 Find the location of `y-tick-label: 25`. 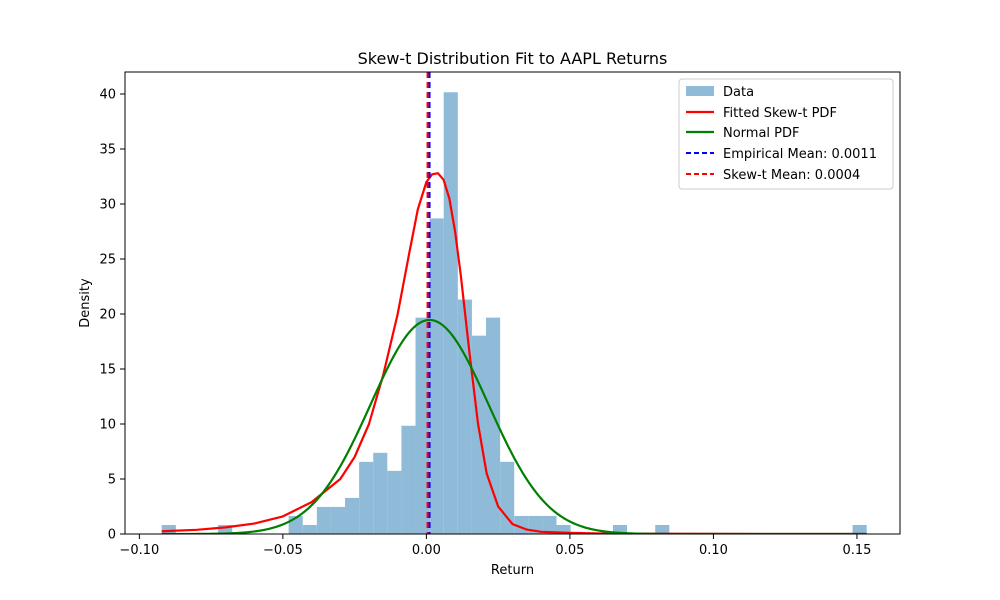

y-tick-label: 25 is located at coordinates (107, 260).